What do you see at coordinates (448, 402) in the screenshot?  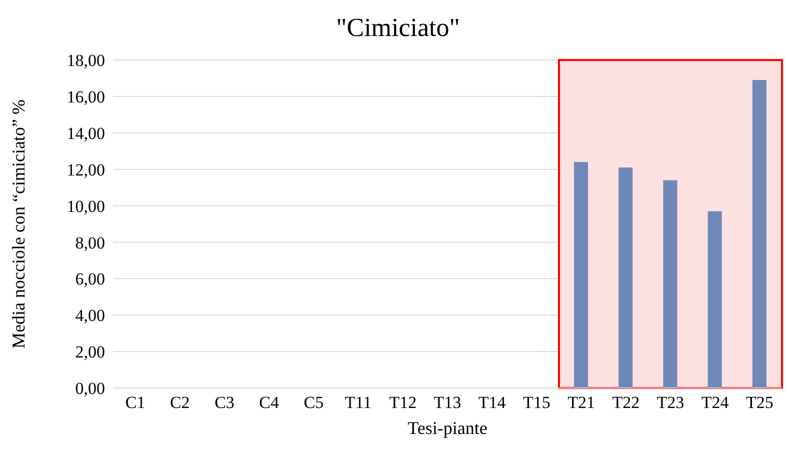 I see `x-tick-label: T13` at bounding box center [448, 402].